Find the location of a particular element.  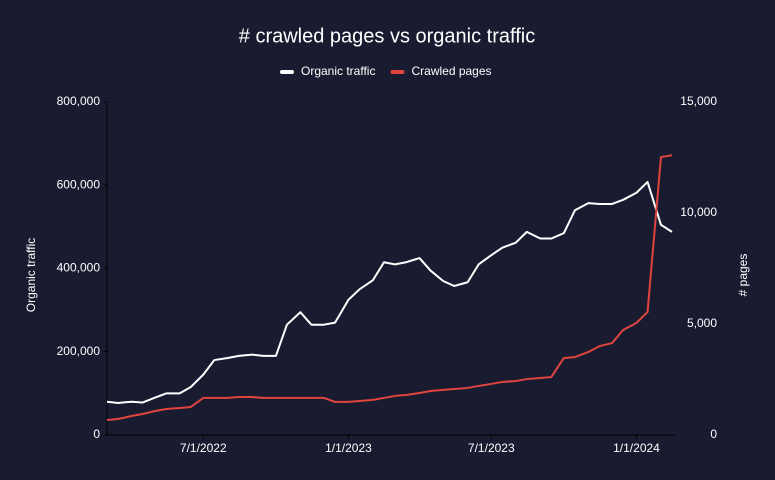

legend-label: Organic traffic is located at coordinates (338, 71).